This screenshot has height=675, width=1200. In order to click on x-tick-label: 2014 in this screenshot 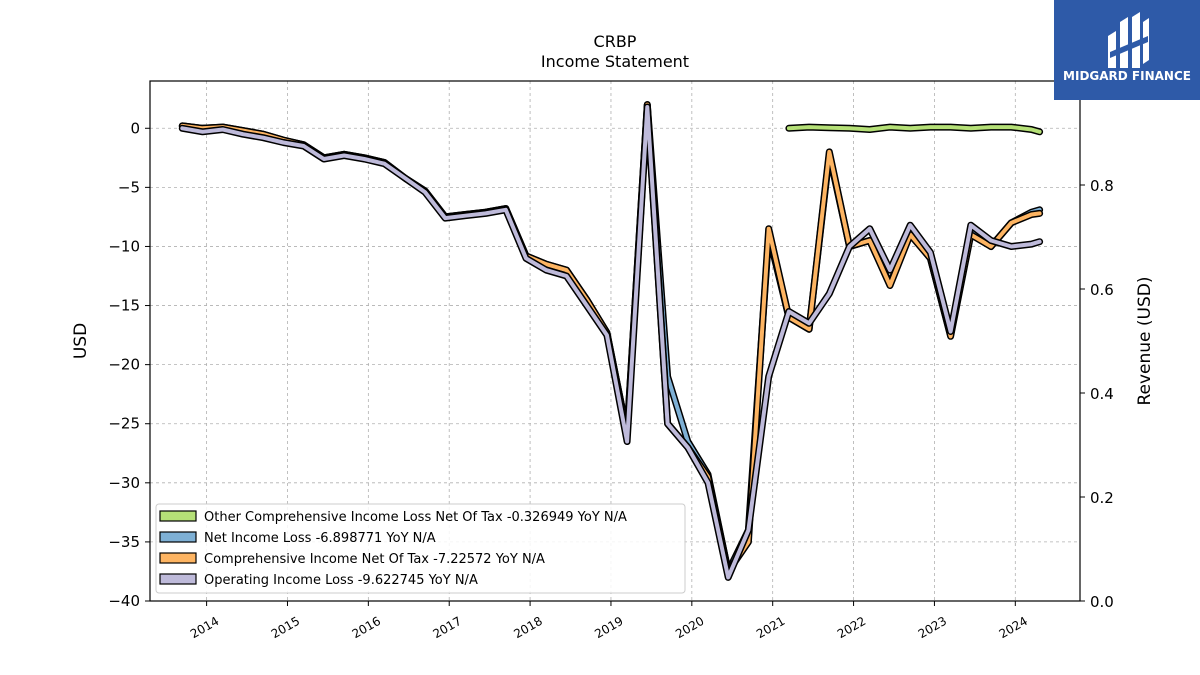, I will do `click(204, 627)`.